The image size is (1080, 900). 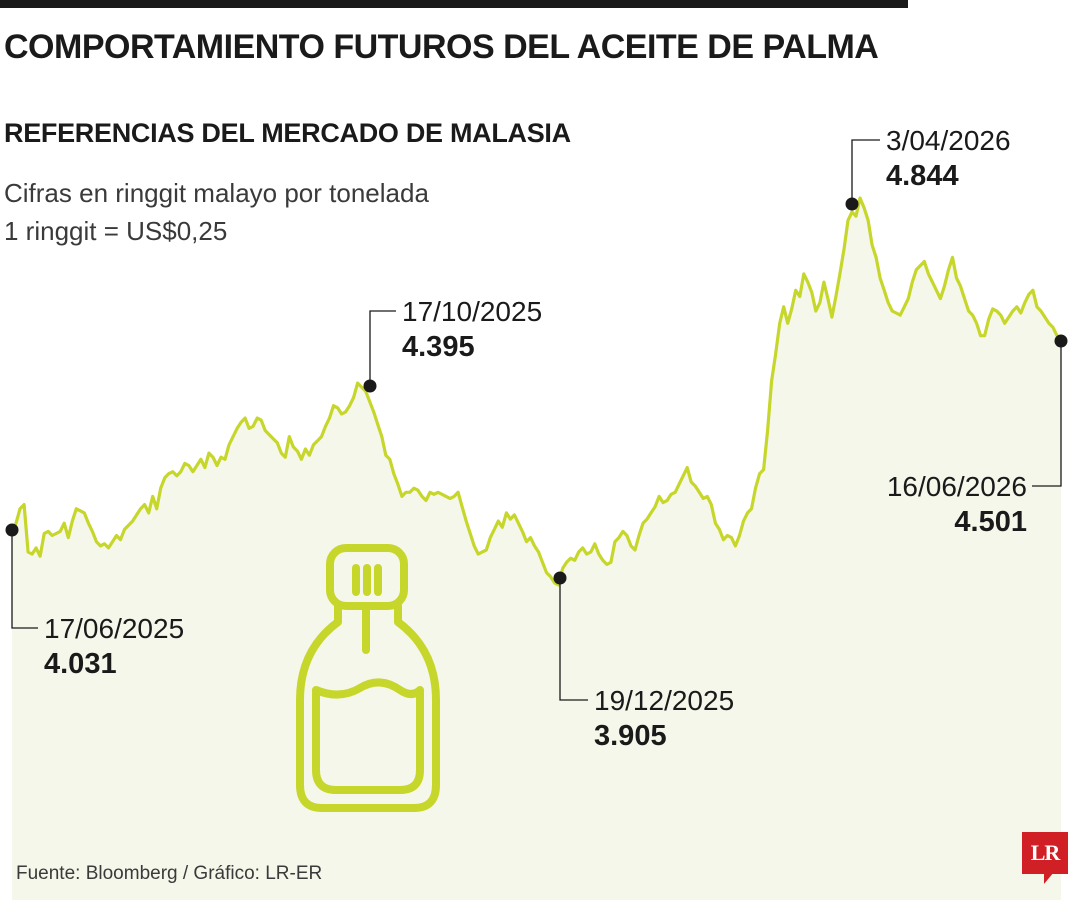 What do you see at coordinates (922, 176) in the screenshot?
I see `annotation-value: 4.844` at bounding box center [922, 176].